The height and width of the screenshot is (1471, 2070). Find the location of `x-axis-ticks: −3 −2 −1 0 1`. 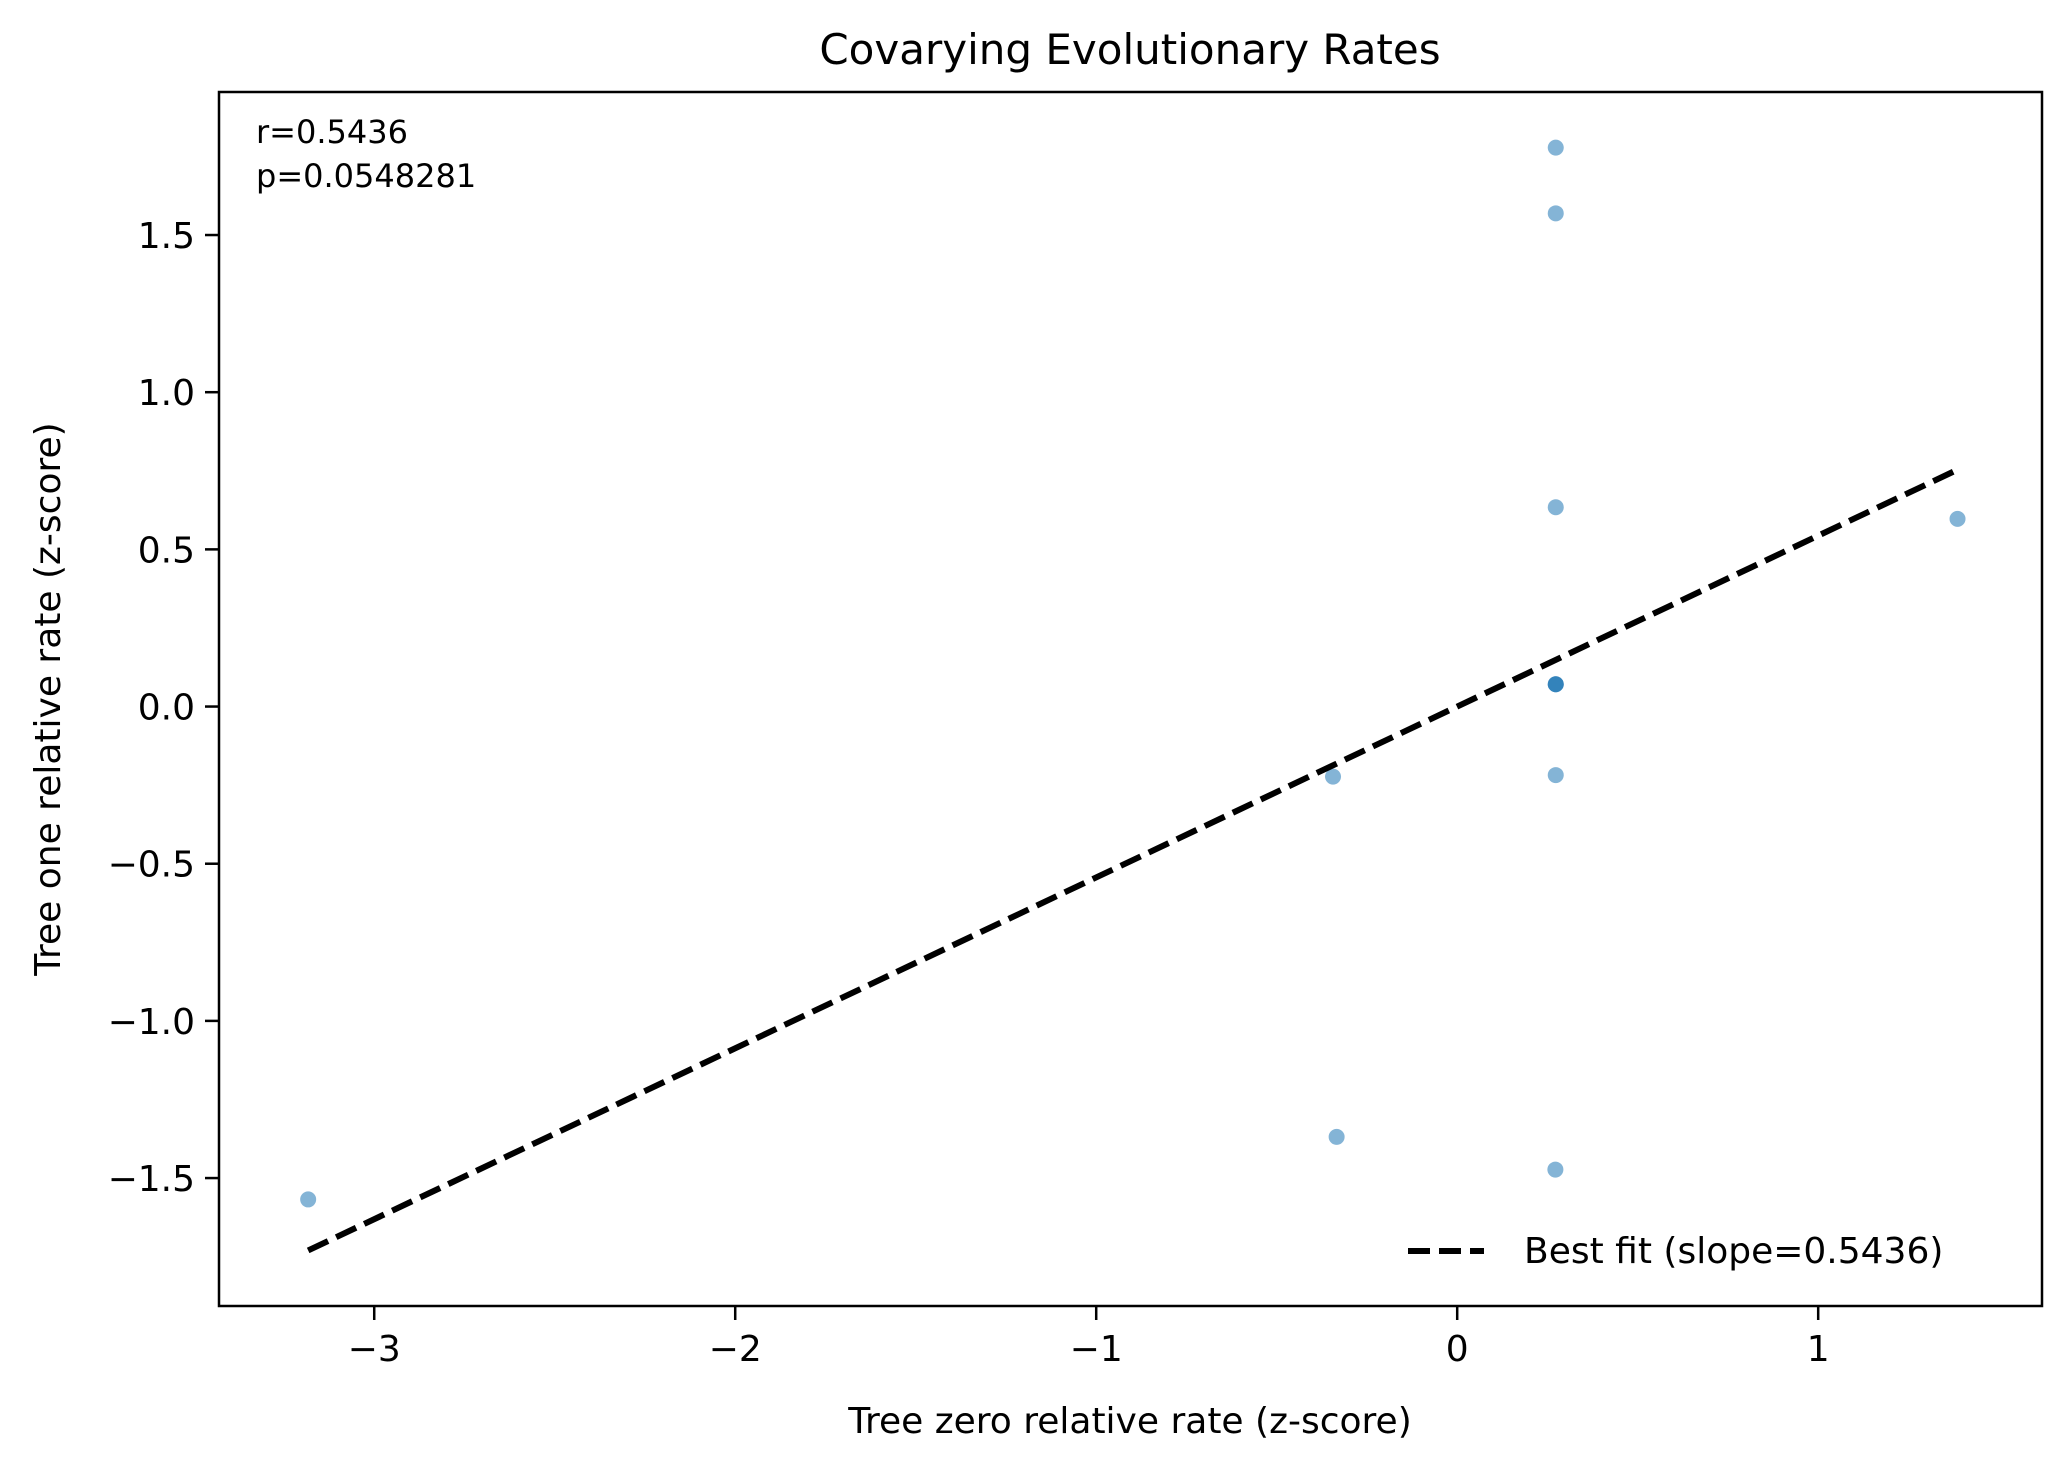

x-axis-ticks: −3 −2 −1 0 1 is located at coordinates (1089, 1338).